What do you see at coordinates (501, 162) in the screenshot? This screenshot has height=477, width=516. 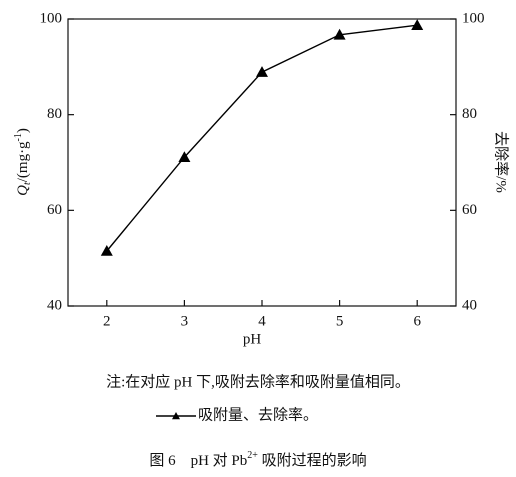 I see `y2-axis-label: 去除率/%` at bounding box center [501, 162].